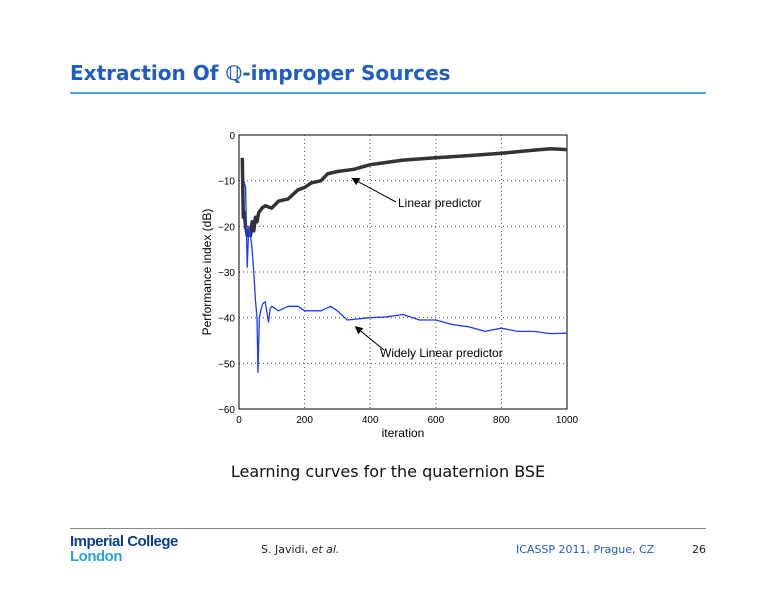 This screenshot has width=776, height=600. Describe the element at coordinates (567, 420) in the screenshot. I see `x-tick-label: 1000` at that location.